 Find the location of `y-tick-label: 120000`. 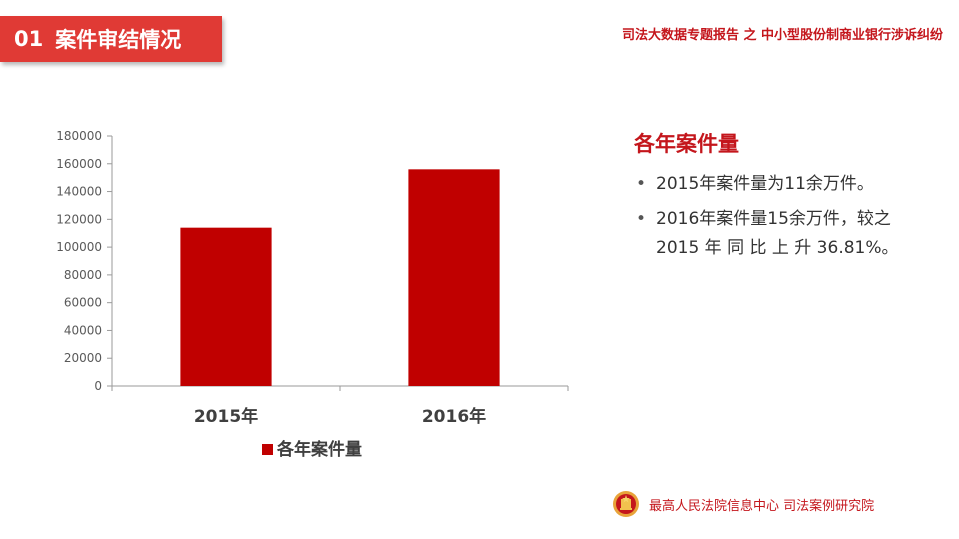

y-tick-label: 120000 is located at coordinates (79, 219).